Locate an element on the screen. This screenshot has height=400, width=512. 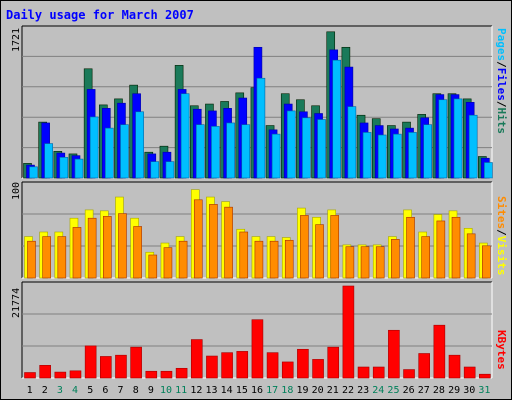
x-tick-label-4: 4 is located at coordinates (75, 390).